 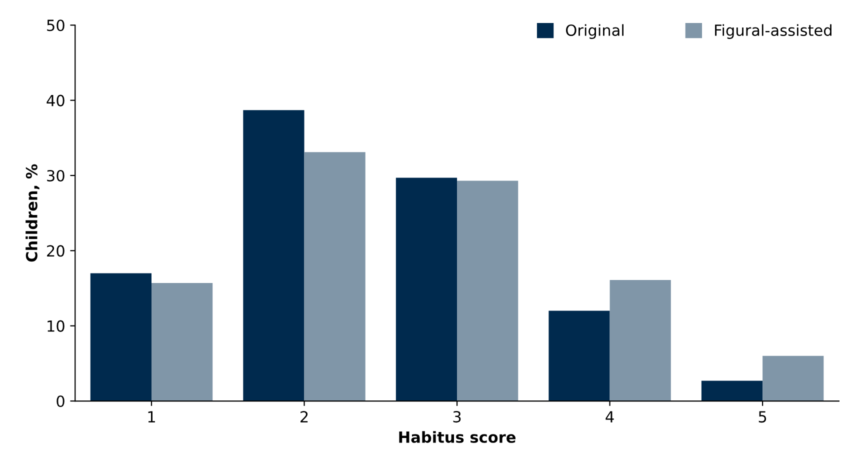 What do you see at coordinates (55, 176) in the screenshot?
I see `y-tick-label: 30` at bounding box center [55, 176].